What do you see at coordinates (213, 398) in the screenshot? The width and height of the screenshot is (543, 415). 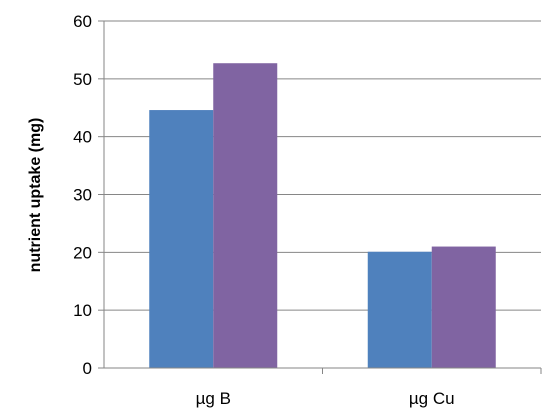 I see `x-tick-label: µg B` at bounding box center [213, 398].